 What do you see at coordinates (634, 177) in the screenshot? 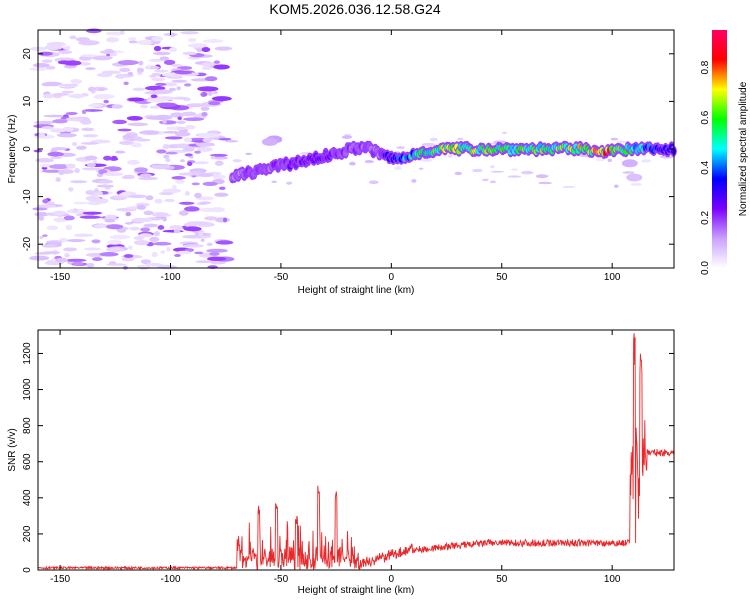
I see `spectrogram-blob` at bounding box center [634, 177].